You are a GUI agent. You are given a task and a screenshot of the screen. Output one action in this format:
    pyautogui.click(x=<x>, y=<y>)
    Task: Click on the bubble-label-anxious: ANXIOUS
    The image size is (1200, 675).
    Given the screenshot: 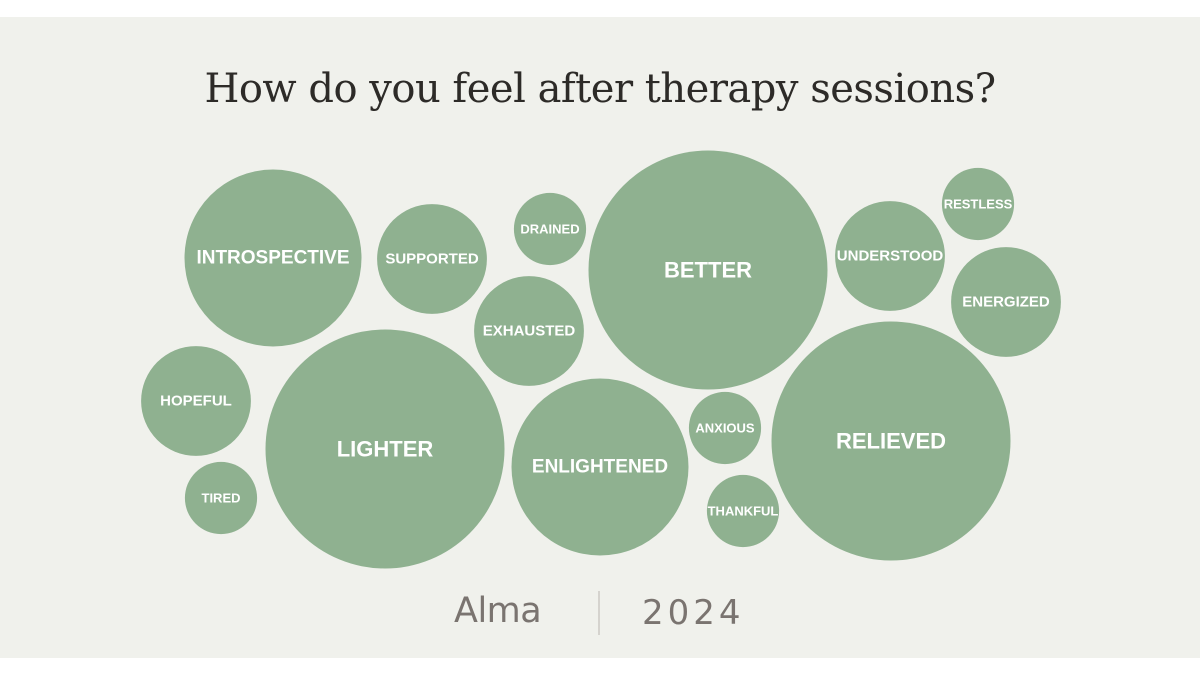 What is the action you would take?
    pyautogui.click(x=725, y=428)
    